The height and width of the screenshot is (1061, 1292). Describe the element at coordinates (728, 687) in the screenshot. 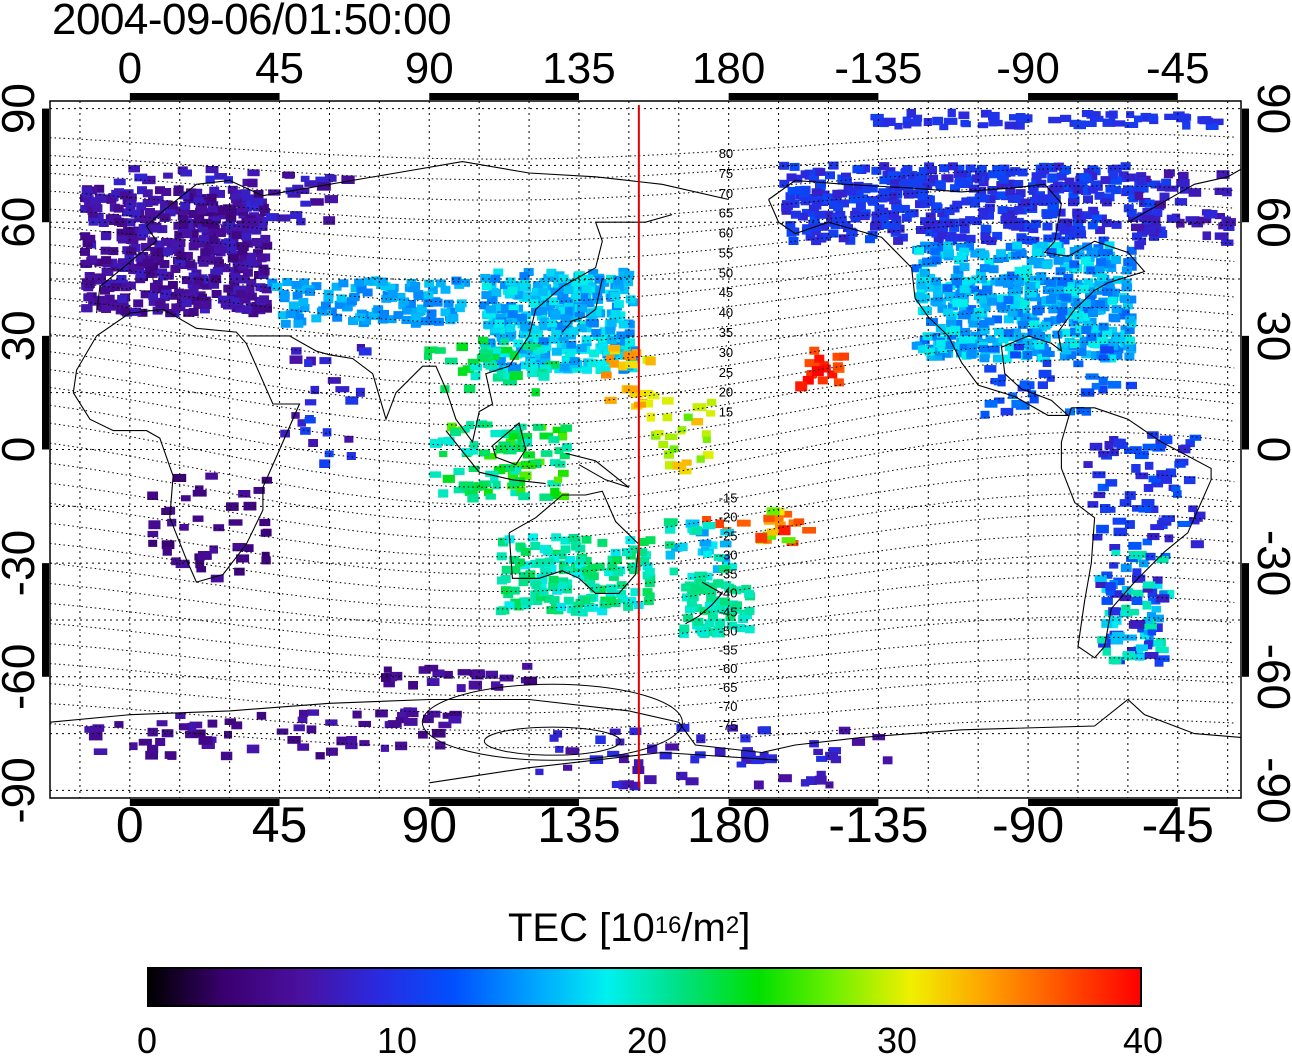

I see `mag-lat-label: -65` at that location.